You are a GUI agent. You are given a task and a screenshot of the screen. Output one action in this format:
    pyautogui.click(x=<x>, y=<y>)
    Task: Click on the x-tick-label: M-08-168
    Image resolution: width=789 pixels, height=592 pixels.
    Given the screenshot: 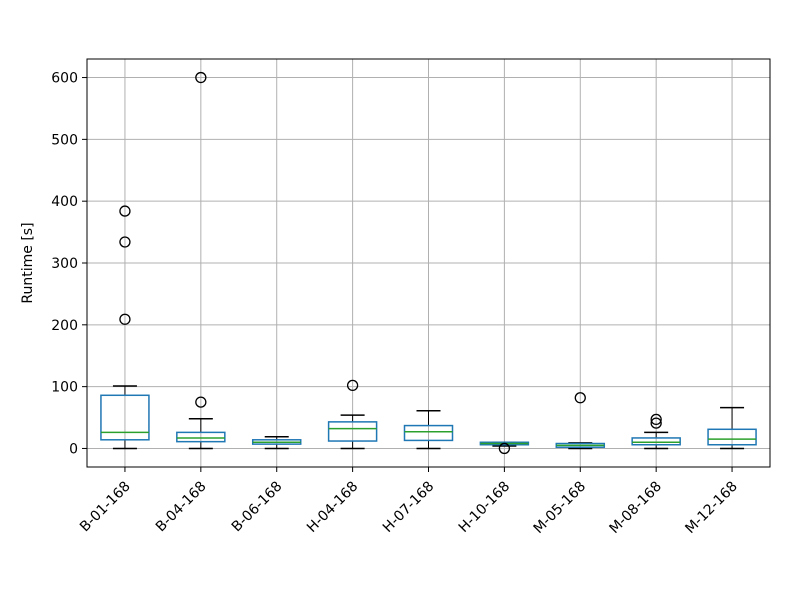 What is the action you would take?
    pyautogui.click(x=636, y=508)
    